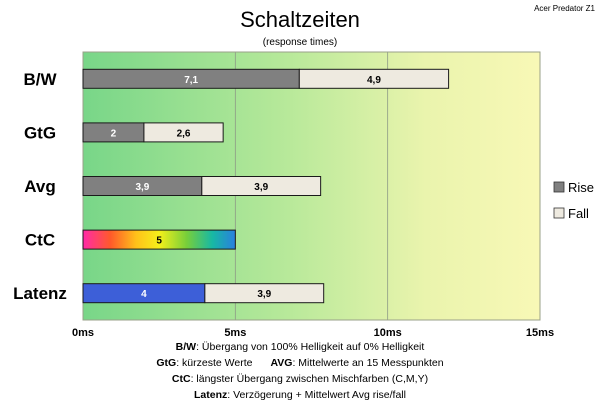 The width and height of the screenshot is (600, 415). What do you see at coordinates (368, 363) in the screenshot?
I see `note-avg-text: : Mittelwerte an 15 Messpunkten` at bounding box center [368, 363].